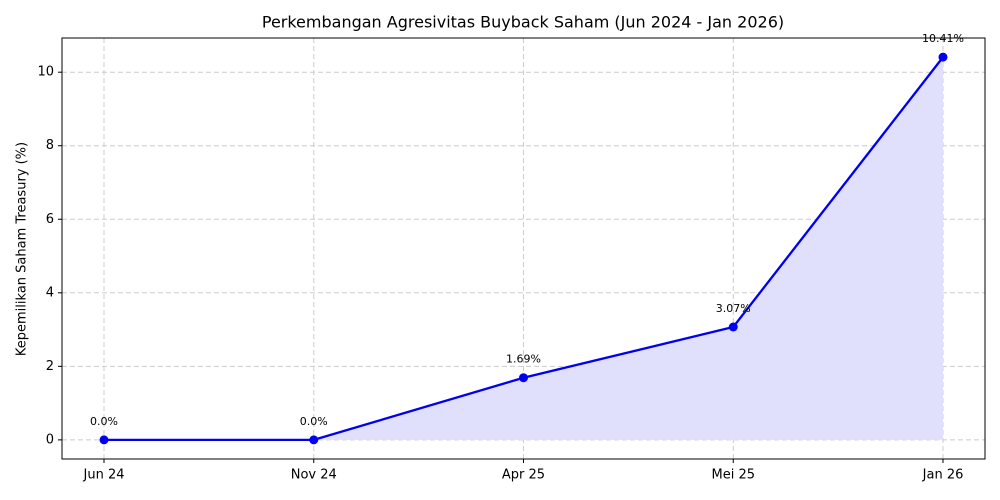 The image size is (1000, 500). What do you see at coordinates (733, 475) in the screenshot?
I see `x-tick-label: Mei 25` at bounding box center [733, 475].